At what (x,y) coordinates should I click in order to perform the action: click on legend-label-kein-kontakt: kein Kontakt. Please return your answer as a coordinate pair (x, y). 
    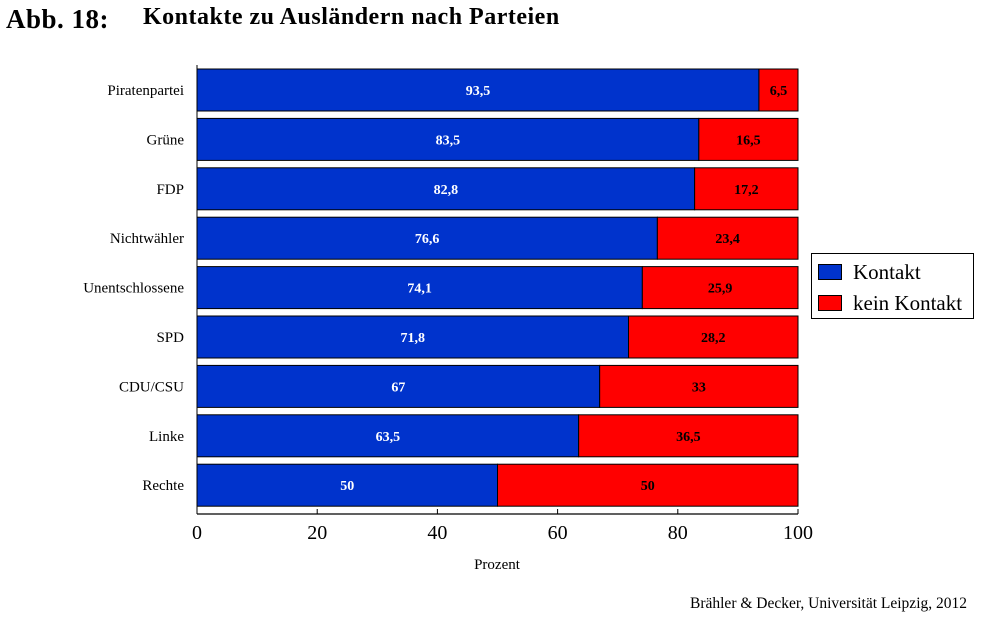
    Looking at the image, I should click on (908, 302).